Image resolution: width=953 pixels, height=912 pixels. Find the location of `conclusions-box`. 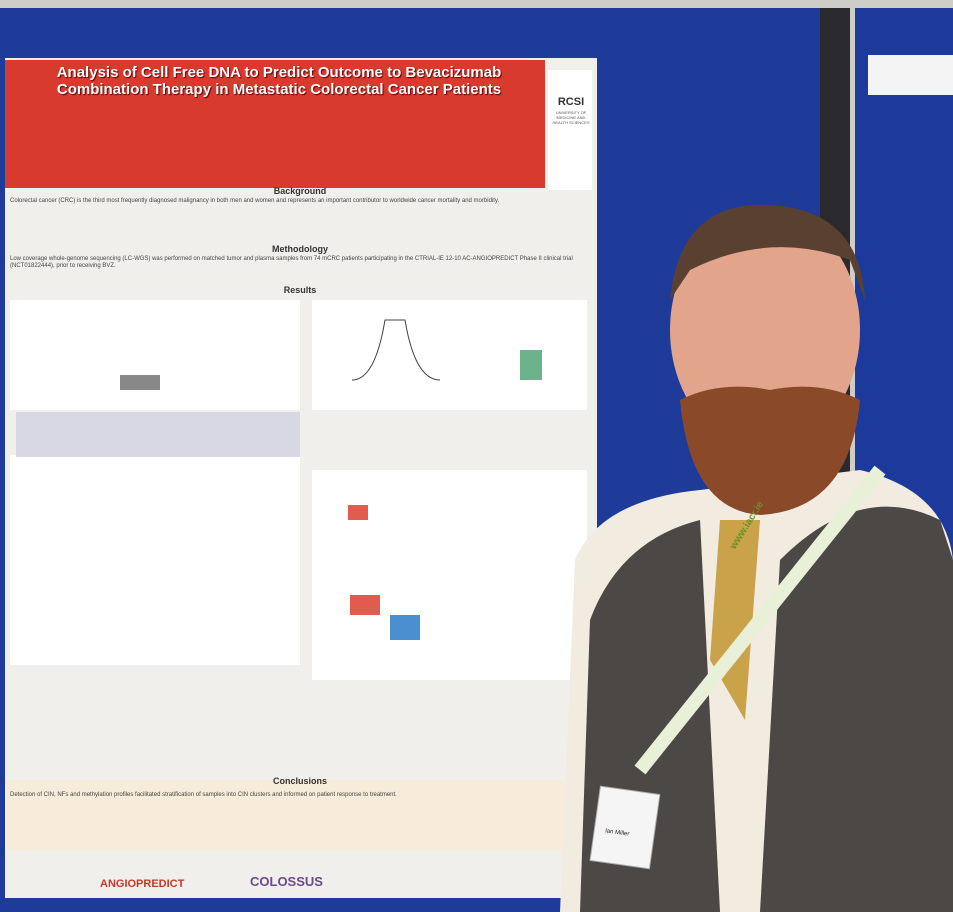

conclusions-box is located at coordinates (301, 815).